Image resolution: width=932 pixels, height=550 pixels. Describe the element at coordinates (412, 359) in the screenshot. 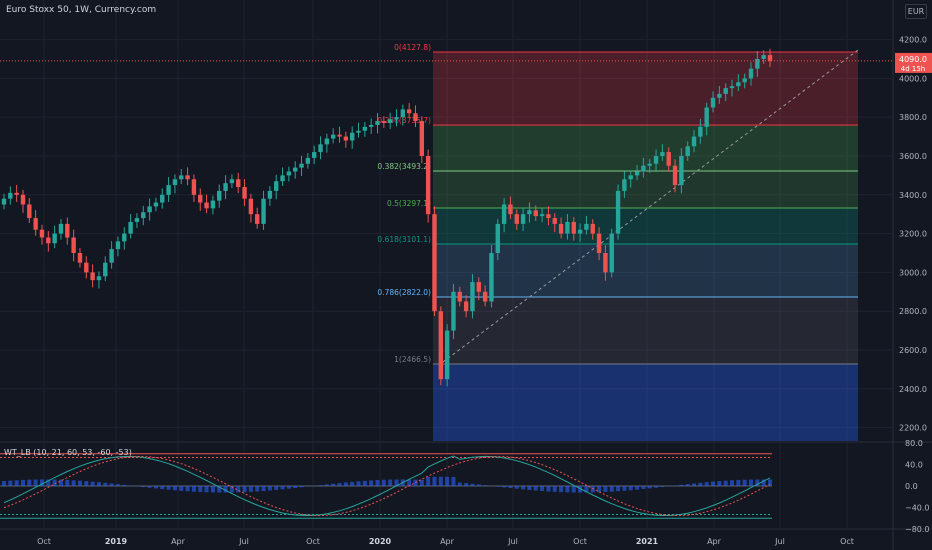

I see `fib-level-label: 1(2466.5)` at that location.